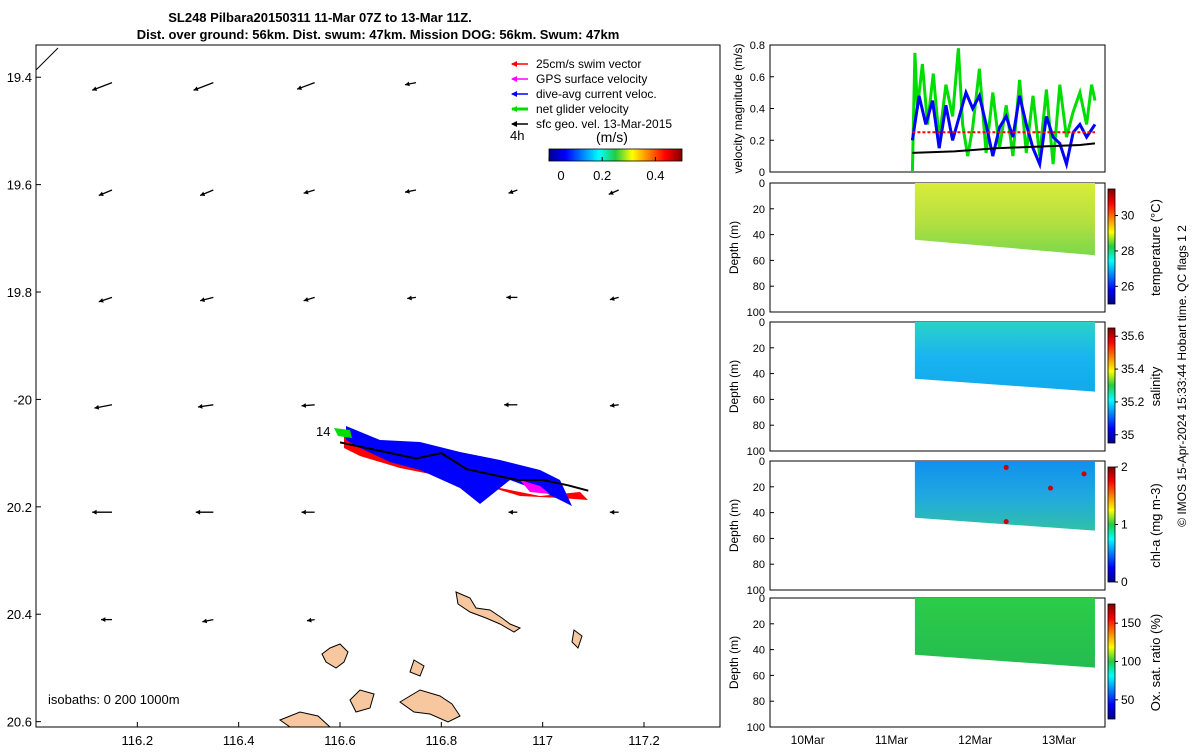 Image resolution: width=1200 pixels, height=755 pixels. I want to click on oxygen-section, so click(1004, 633).